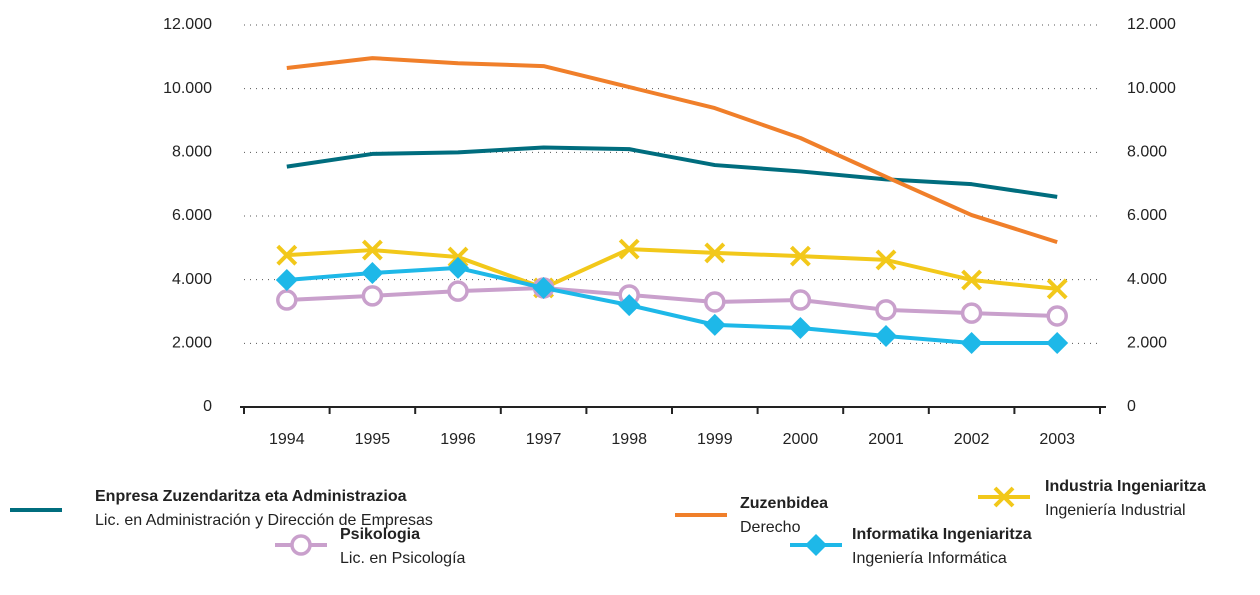  Describe the element at coordinates (770, 527) in the screenshot. I see `legend-subname: Derecho` at that location.